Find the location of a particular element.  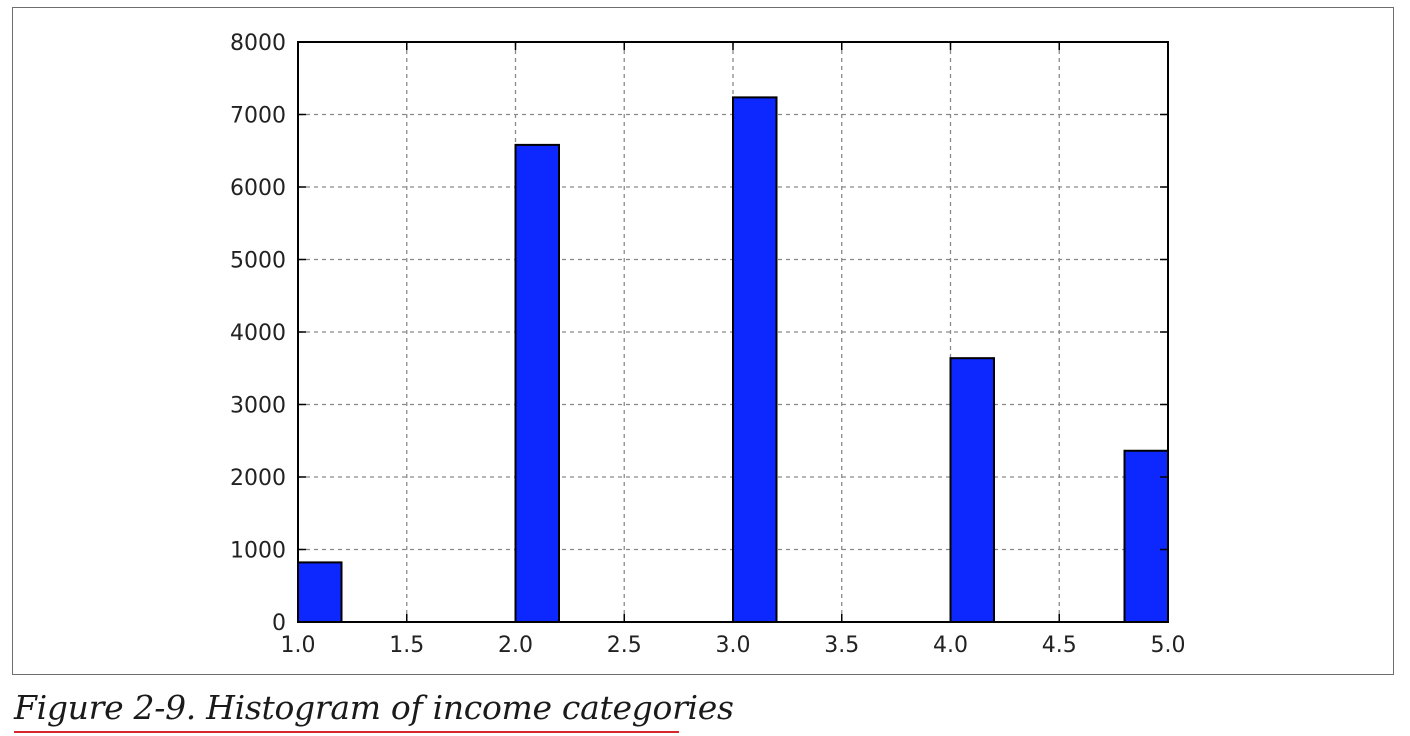

y-tick-label-6: 6000 is located at coordinates (258, 188).